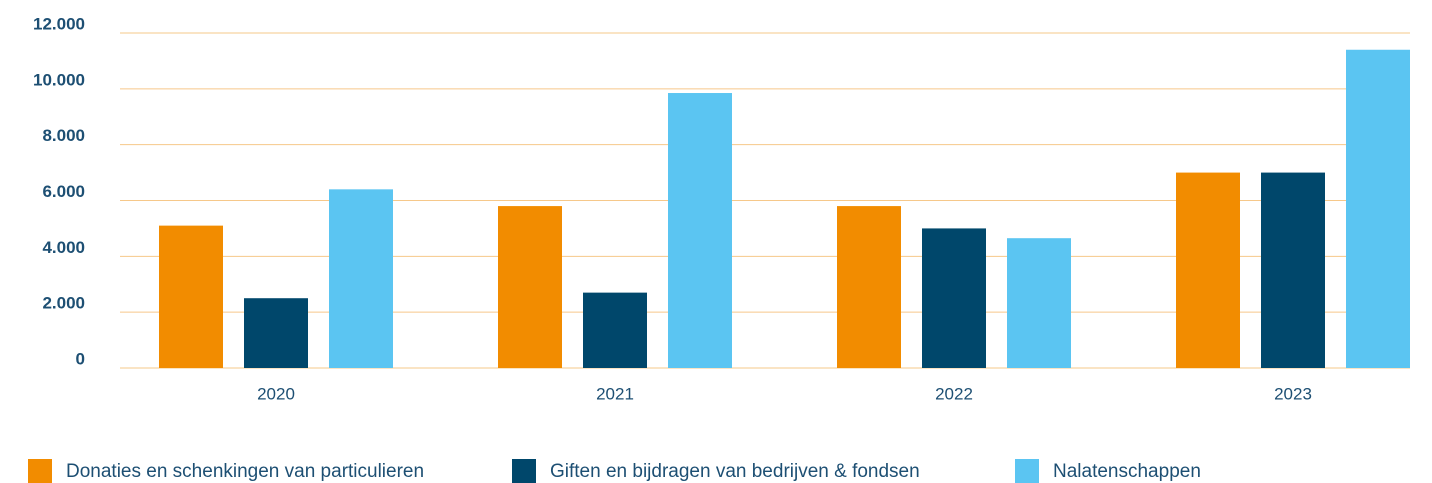 The height and width of the screenshot is (483, 1432). What do you see at coordinates (63, 135) in the screenshot?
I see `y-tick-label: 8.000` at bounding box center [63, 135].